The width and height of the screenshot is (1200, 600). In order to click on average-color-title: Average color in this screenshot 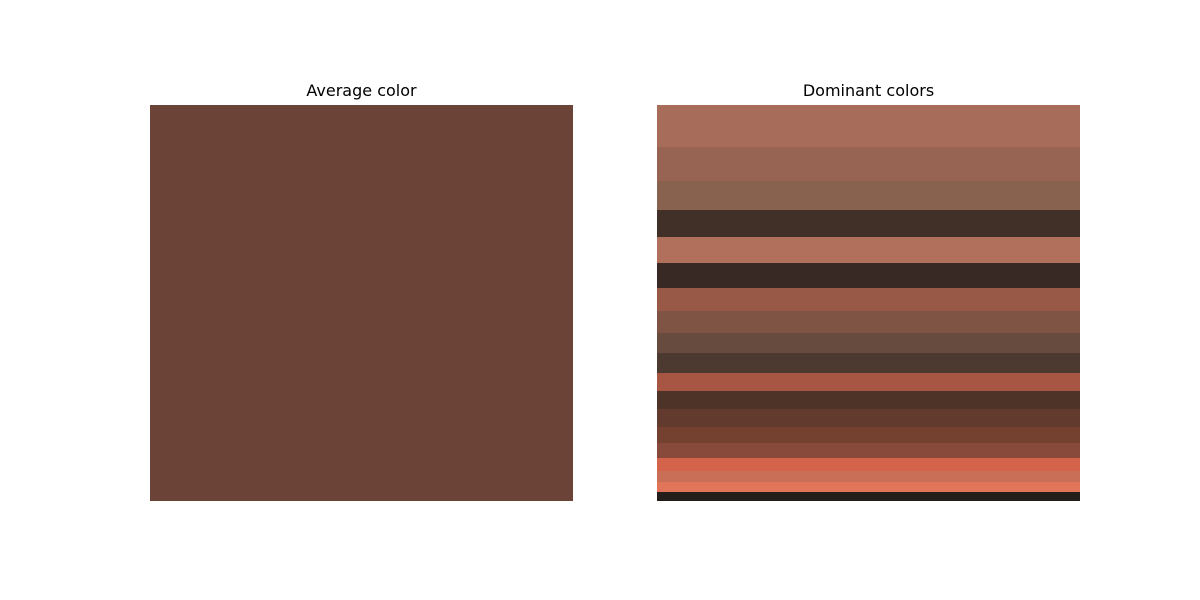, I will do `click(361, 90)`.